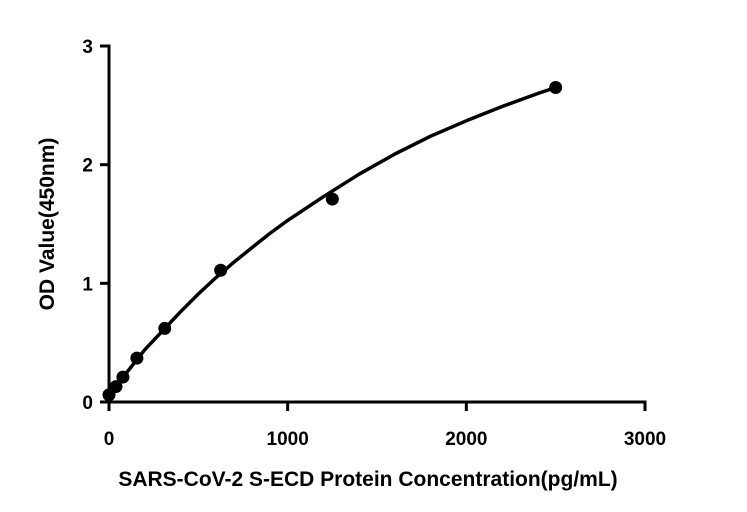 The height and width of the screenshot is (512, 747). I want to click on y-tick-label: 3, so click(87, 47).